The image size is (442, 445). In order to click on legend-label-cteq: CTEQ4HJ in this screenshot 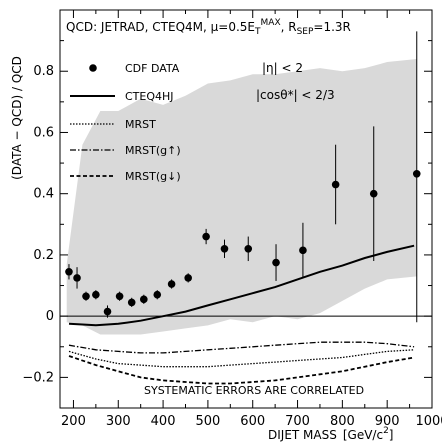, I will do `click(149, 96)`.